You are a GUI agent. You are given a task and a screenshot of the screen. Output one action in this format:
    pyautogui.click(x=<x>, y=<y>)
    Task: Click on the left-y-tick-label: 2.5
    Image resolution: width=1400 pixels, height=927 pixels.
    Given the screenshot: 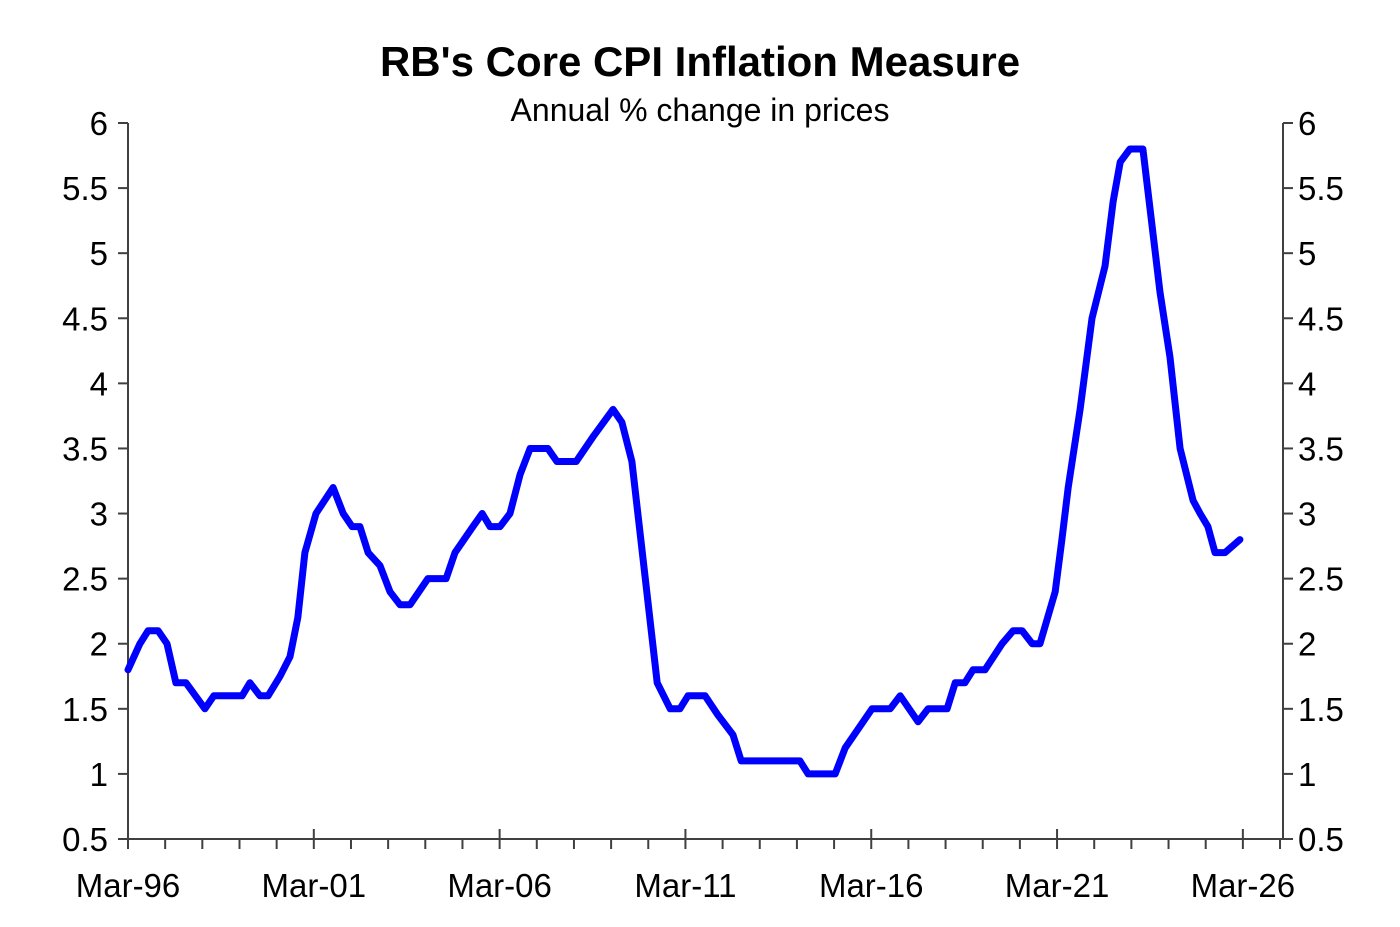 What is the action you would take?
    pyautogui.click(x=85, y=579)
    